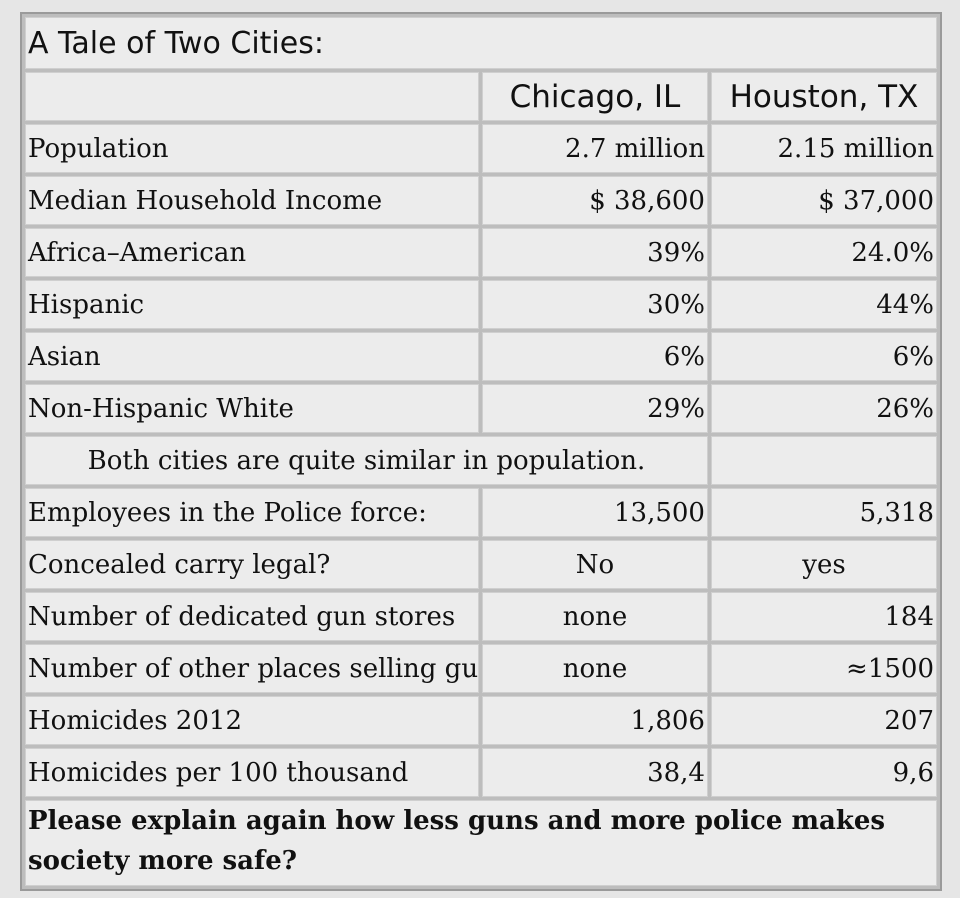 The image size is (960, 898). Describe the element at coordinates (252, 668) in the screenshot. I see `row-label: Number of other places selling guns` at that location.